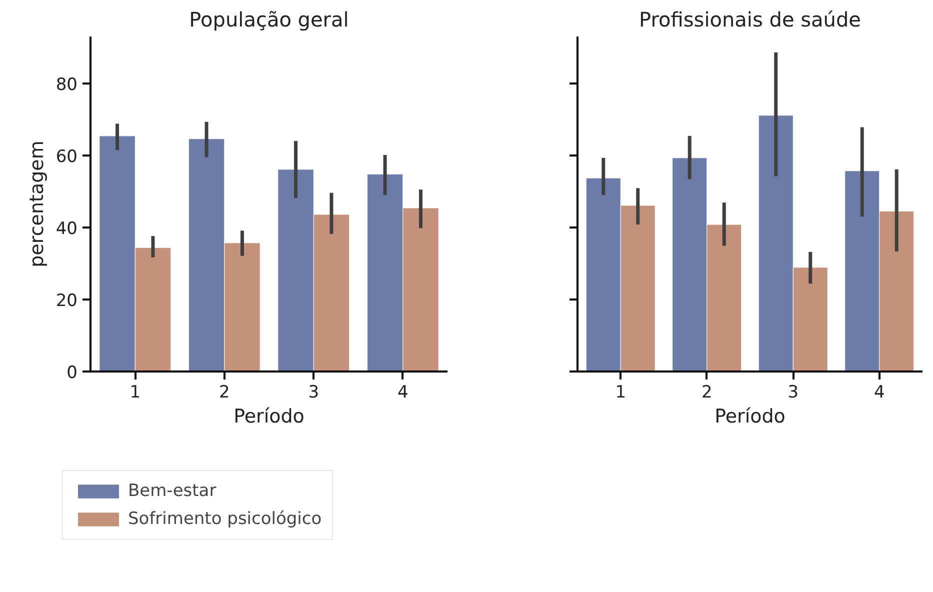  Describe the element at coordinates (750, 20) in the screenshot. I see `chart-title: Profissionais de saúde` at that location.